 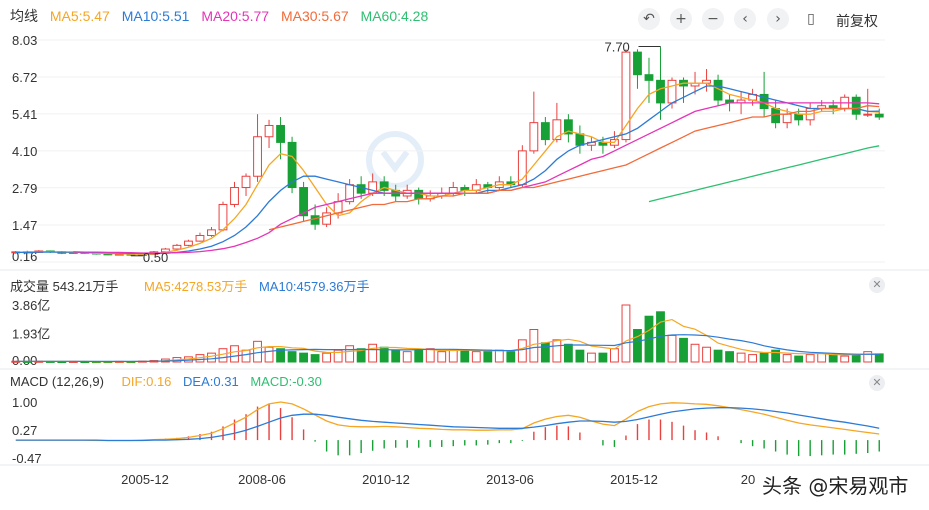 What do you see at coordinates (64, 286) in the screenshot?
I see `volume-label: 成交量 543.21万手` at bounding box center [64, 286].